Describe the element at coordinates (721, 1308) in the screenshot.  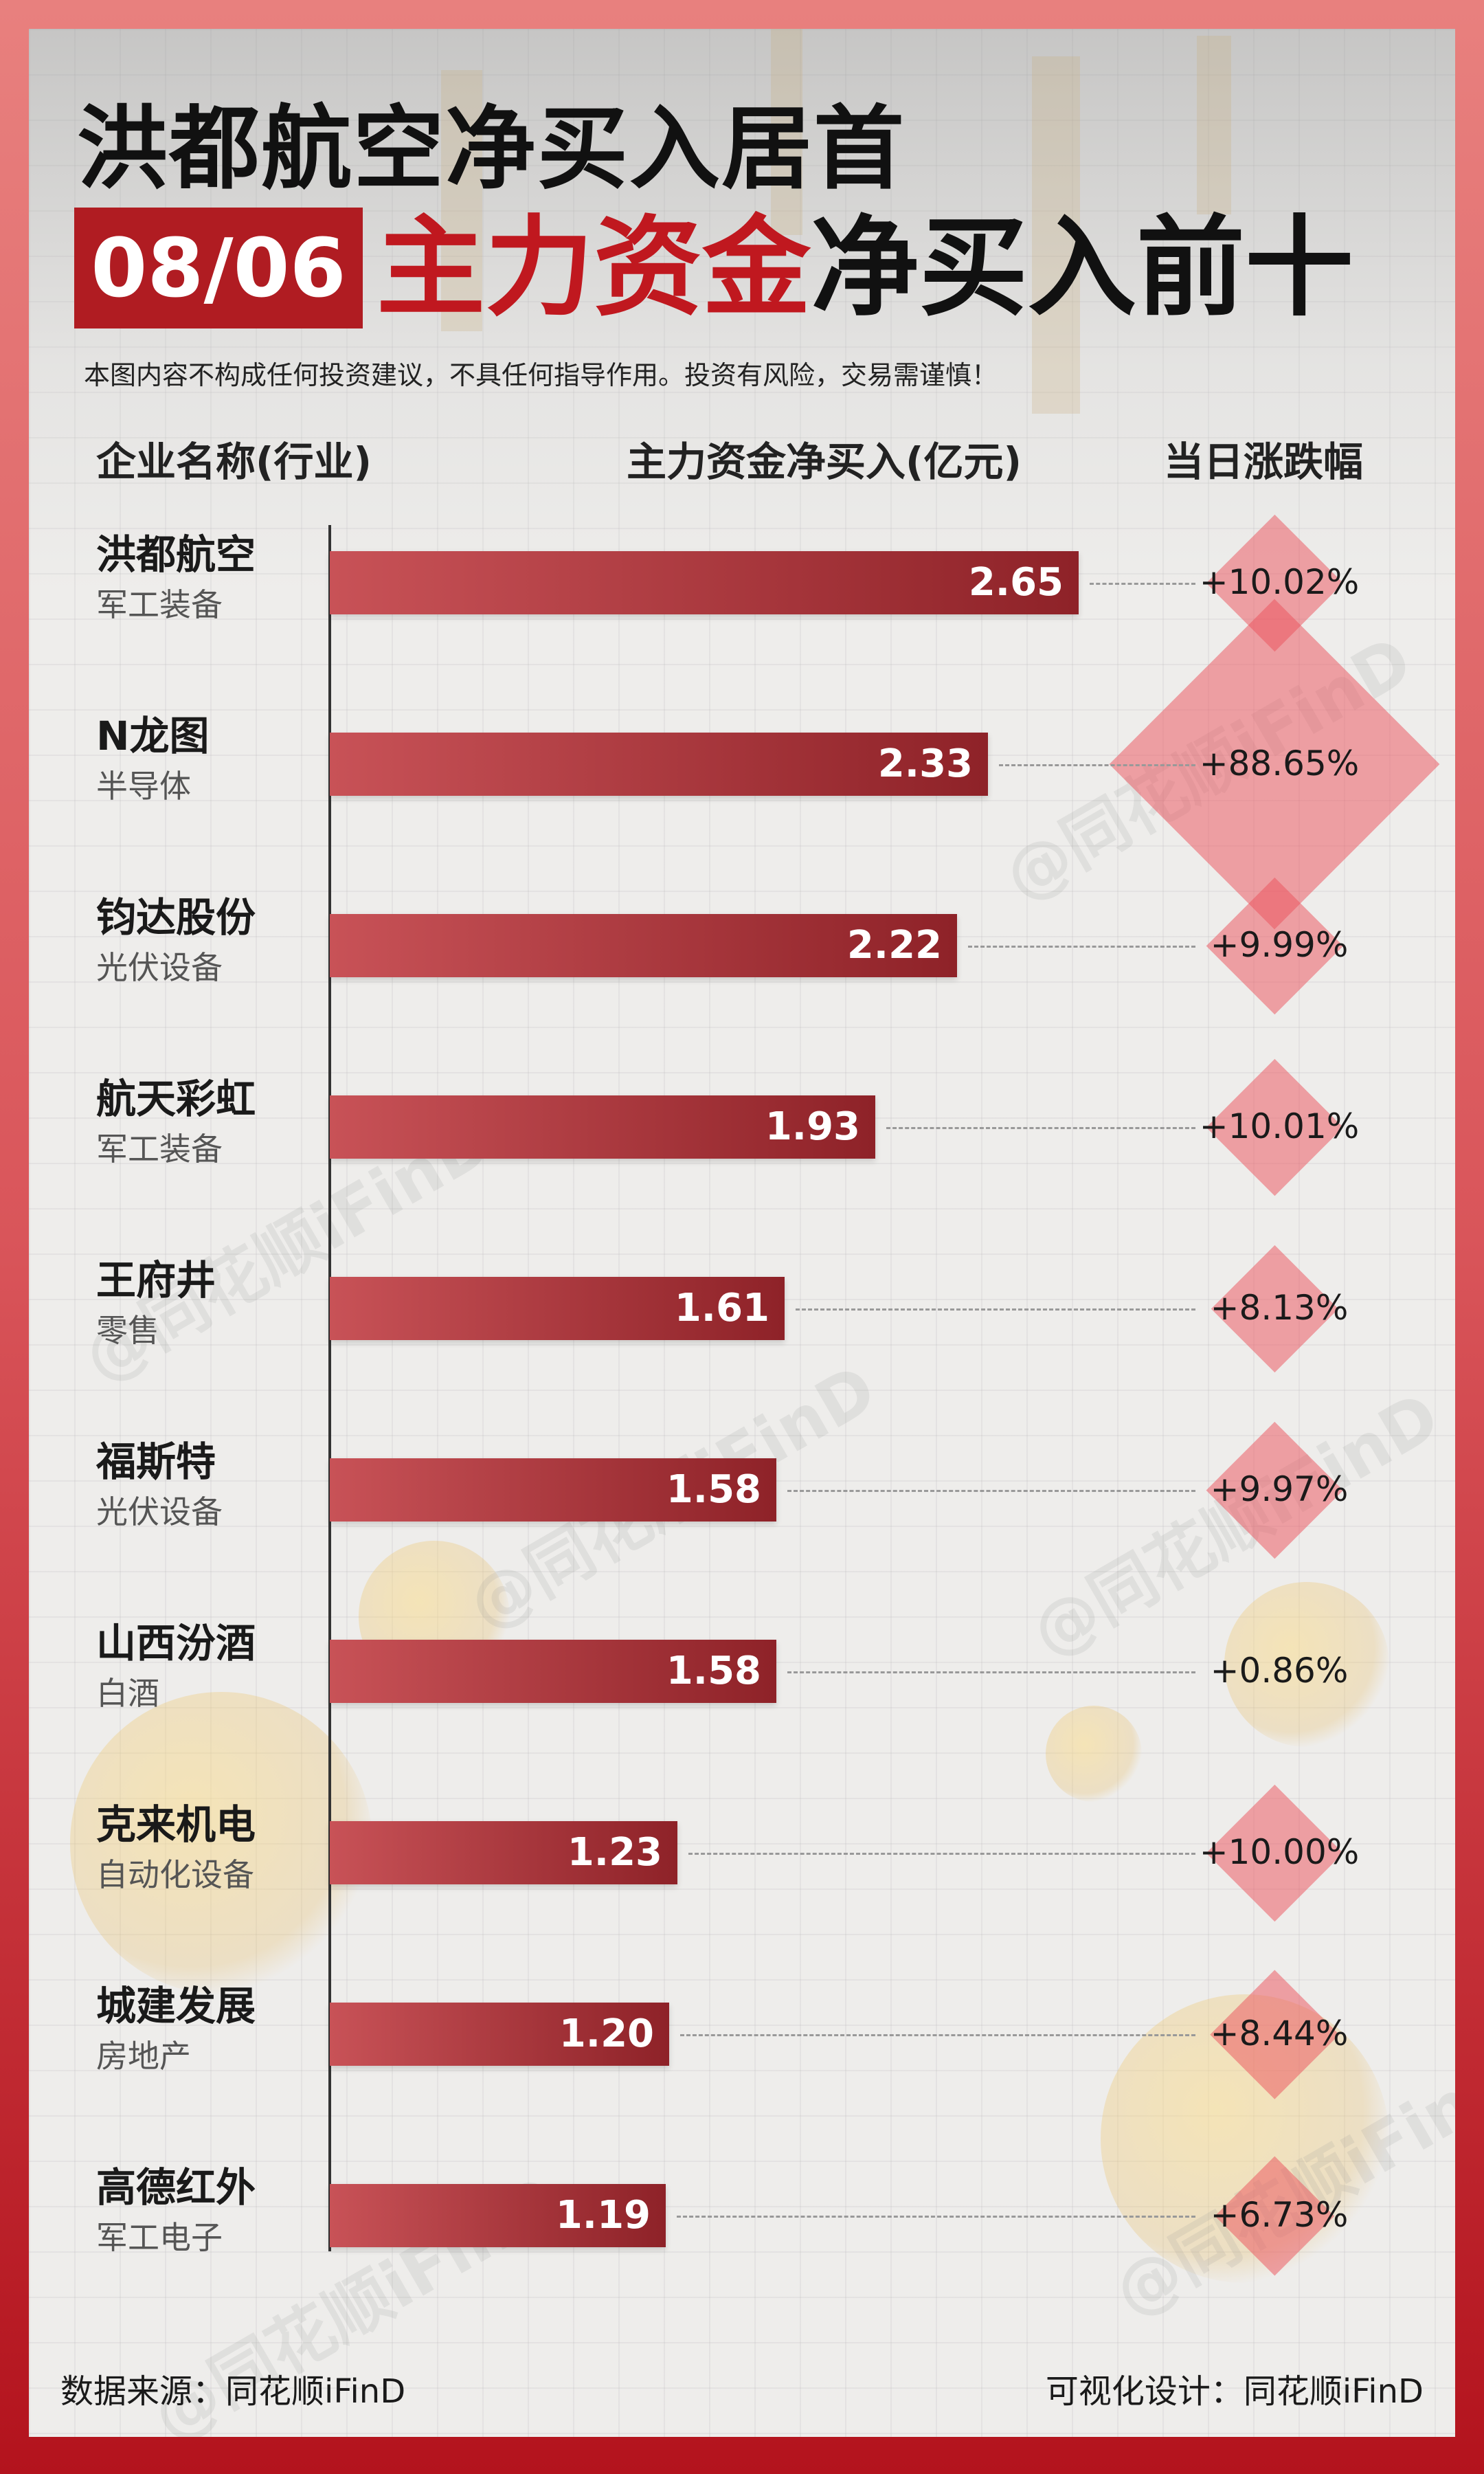
I see `bar-value-label: 1.61` at that location.